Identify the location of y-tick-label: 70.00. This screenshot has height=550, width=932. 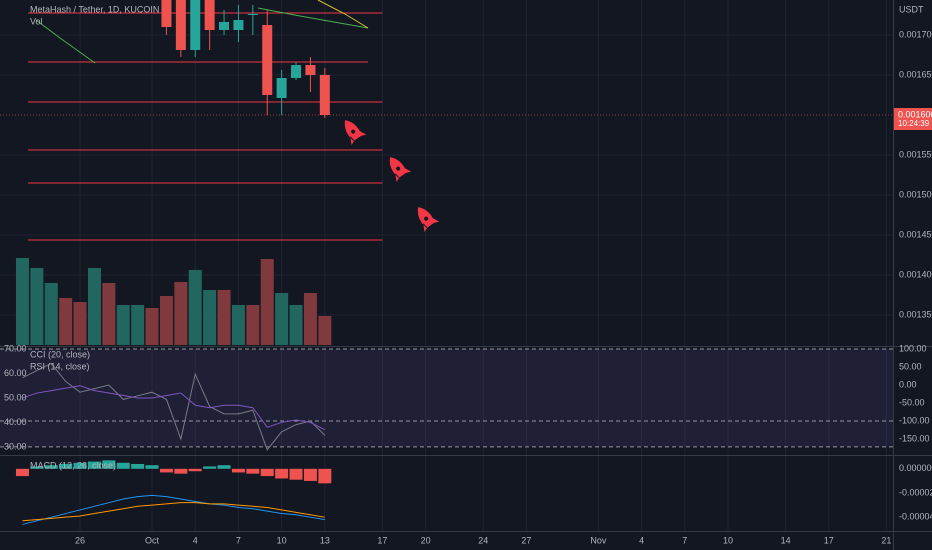
(15, 348).